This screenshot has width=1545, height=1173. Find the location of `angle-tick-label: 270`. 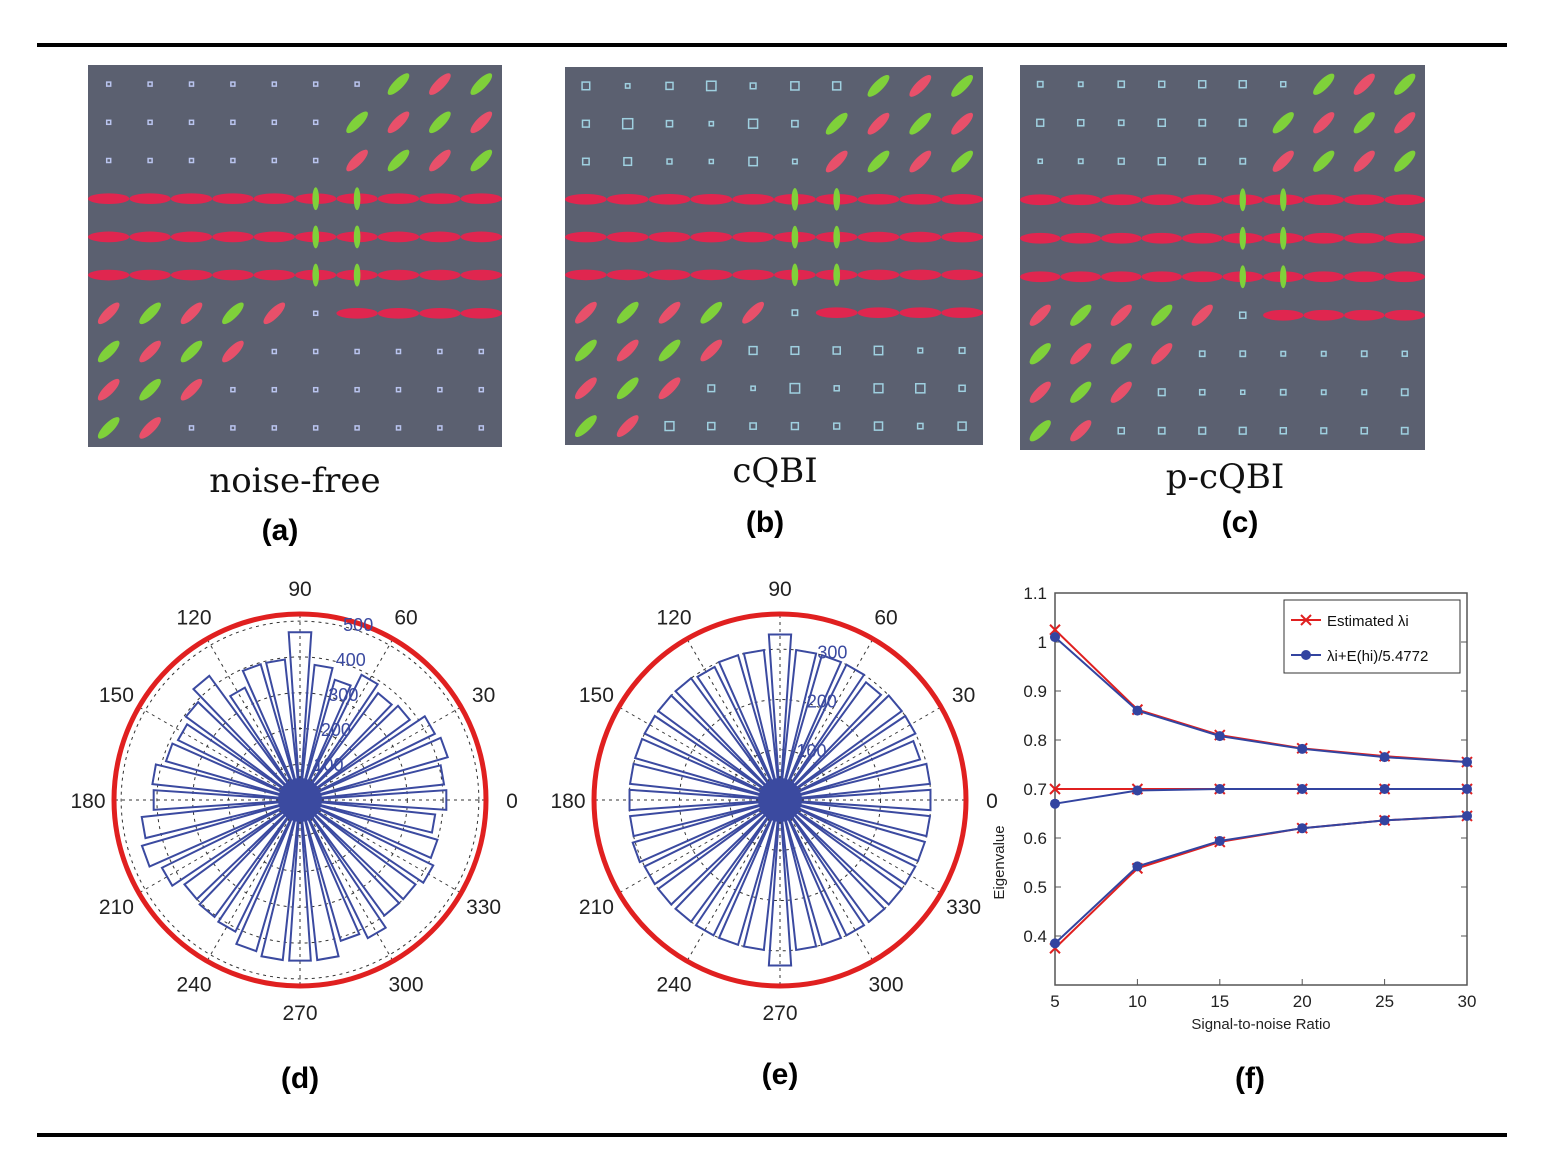

angle-tick-label: 270 is located at coordinates (299, 1013).